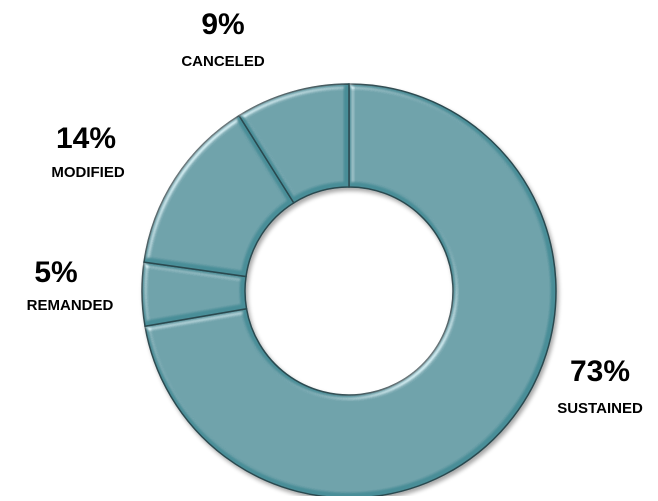 The height and width of the screenshot is (501, 658). I want to click on label-name-remanded: REMANDED, so click(70, 305).